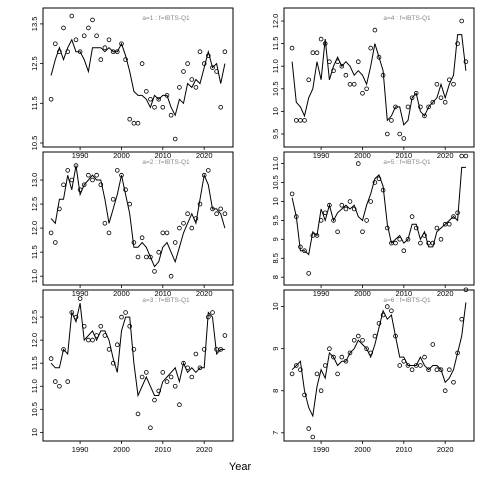 The height and width of the screenshot is (480, 480). Describe the element at coordinates (275, 258) in the screenshot. I see `y-tick-label: 8.5` at that location.